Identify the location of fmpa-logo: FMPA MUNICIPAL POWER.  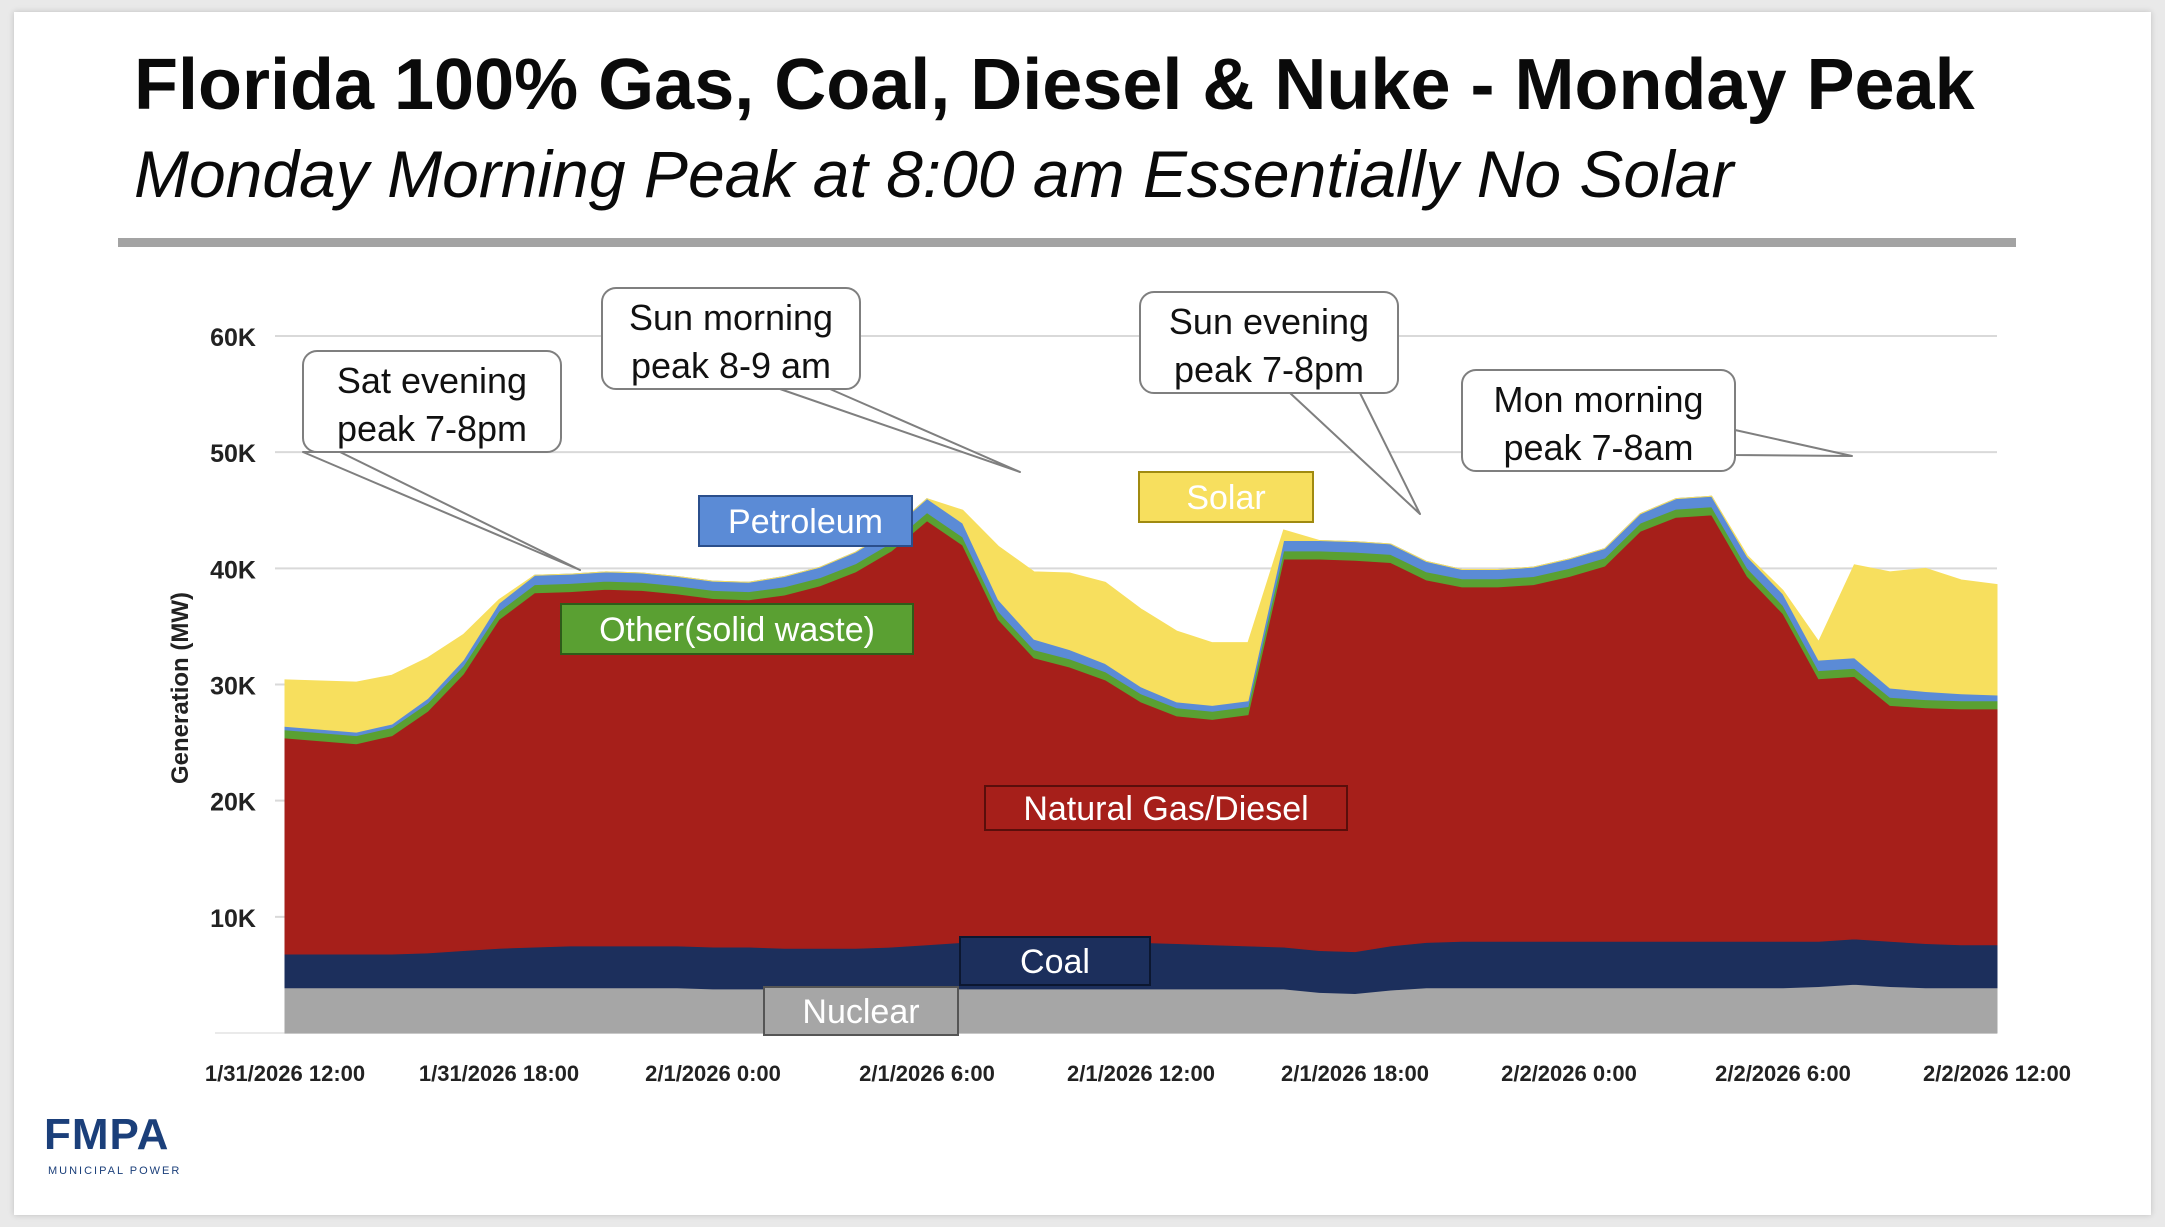
(139, 1150).